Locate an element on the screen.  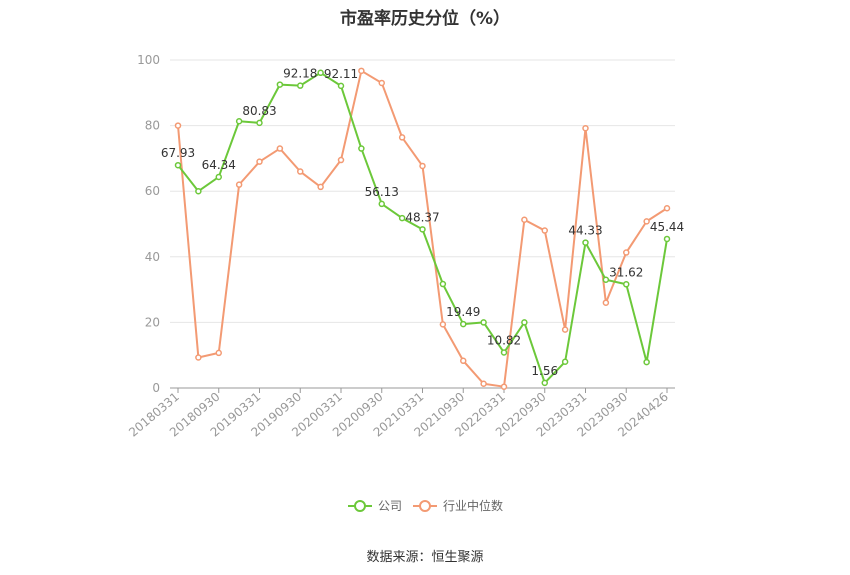
chart-title: 市盈率历史分位（%） is located at coordinates (425, 19).